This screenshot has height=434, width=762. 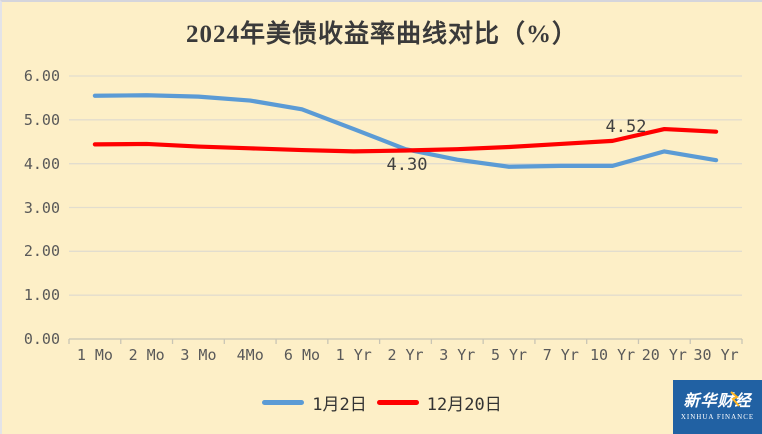 What do you see at coordinates (339, 404) in the screenshot?
I see `legend-label: 1月2日` at bounding box center [339, 404].